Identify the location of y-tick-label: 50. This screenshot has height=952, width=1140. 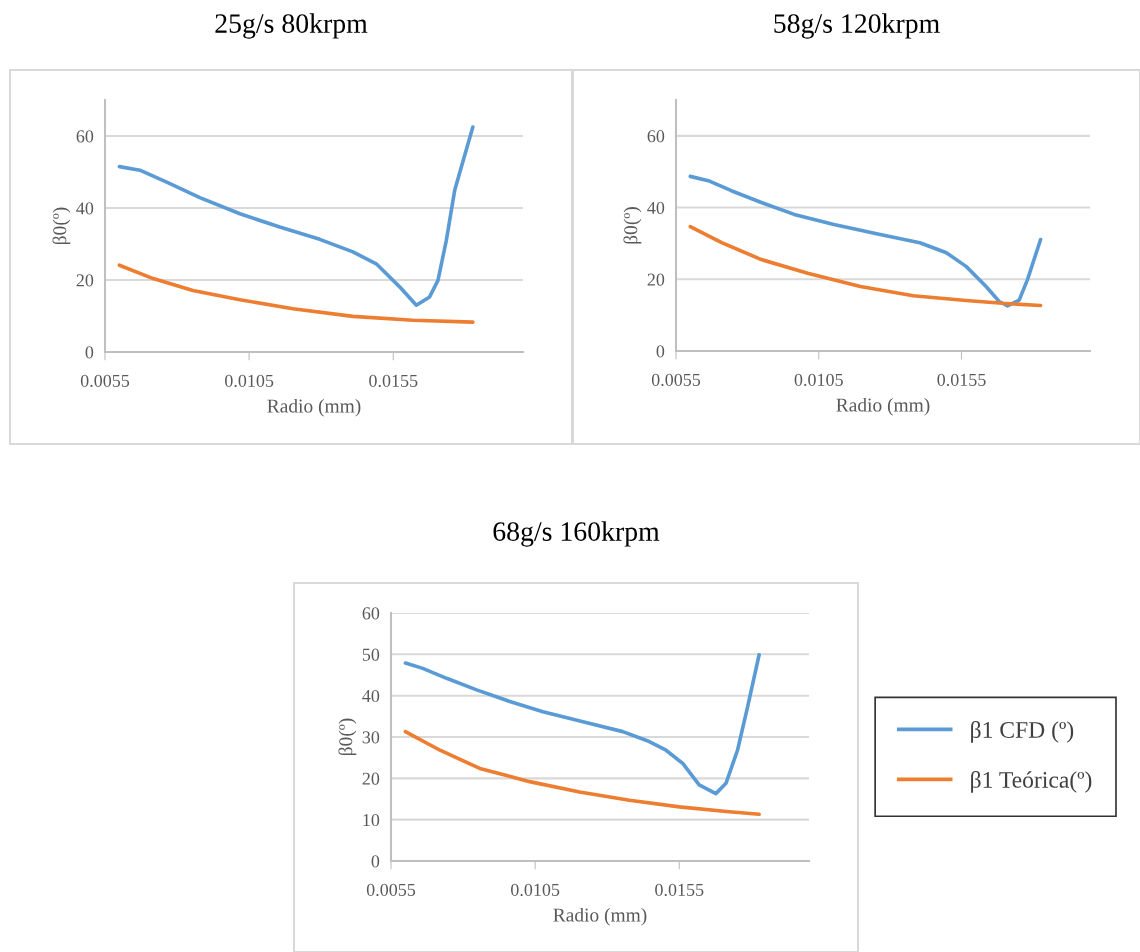
(371, 654).